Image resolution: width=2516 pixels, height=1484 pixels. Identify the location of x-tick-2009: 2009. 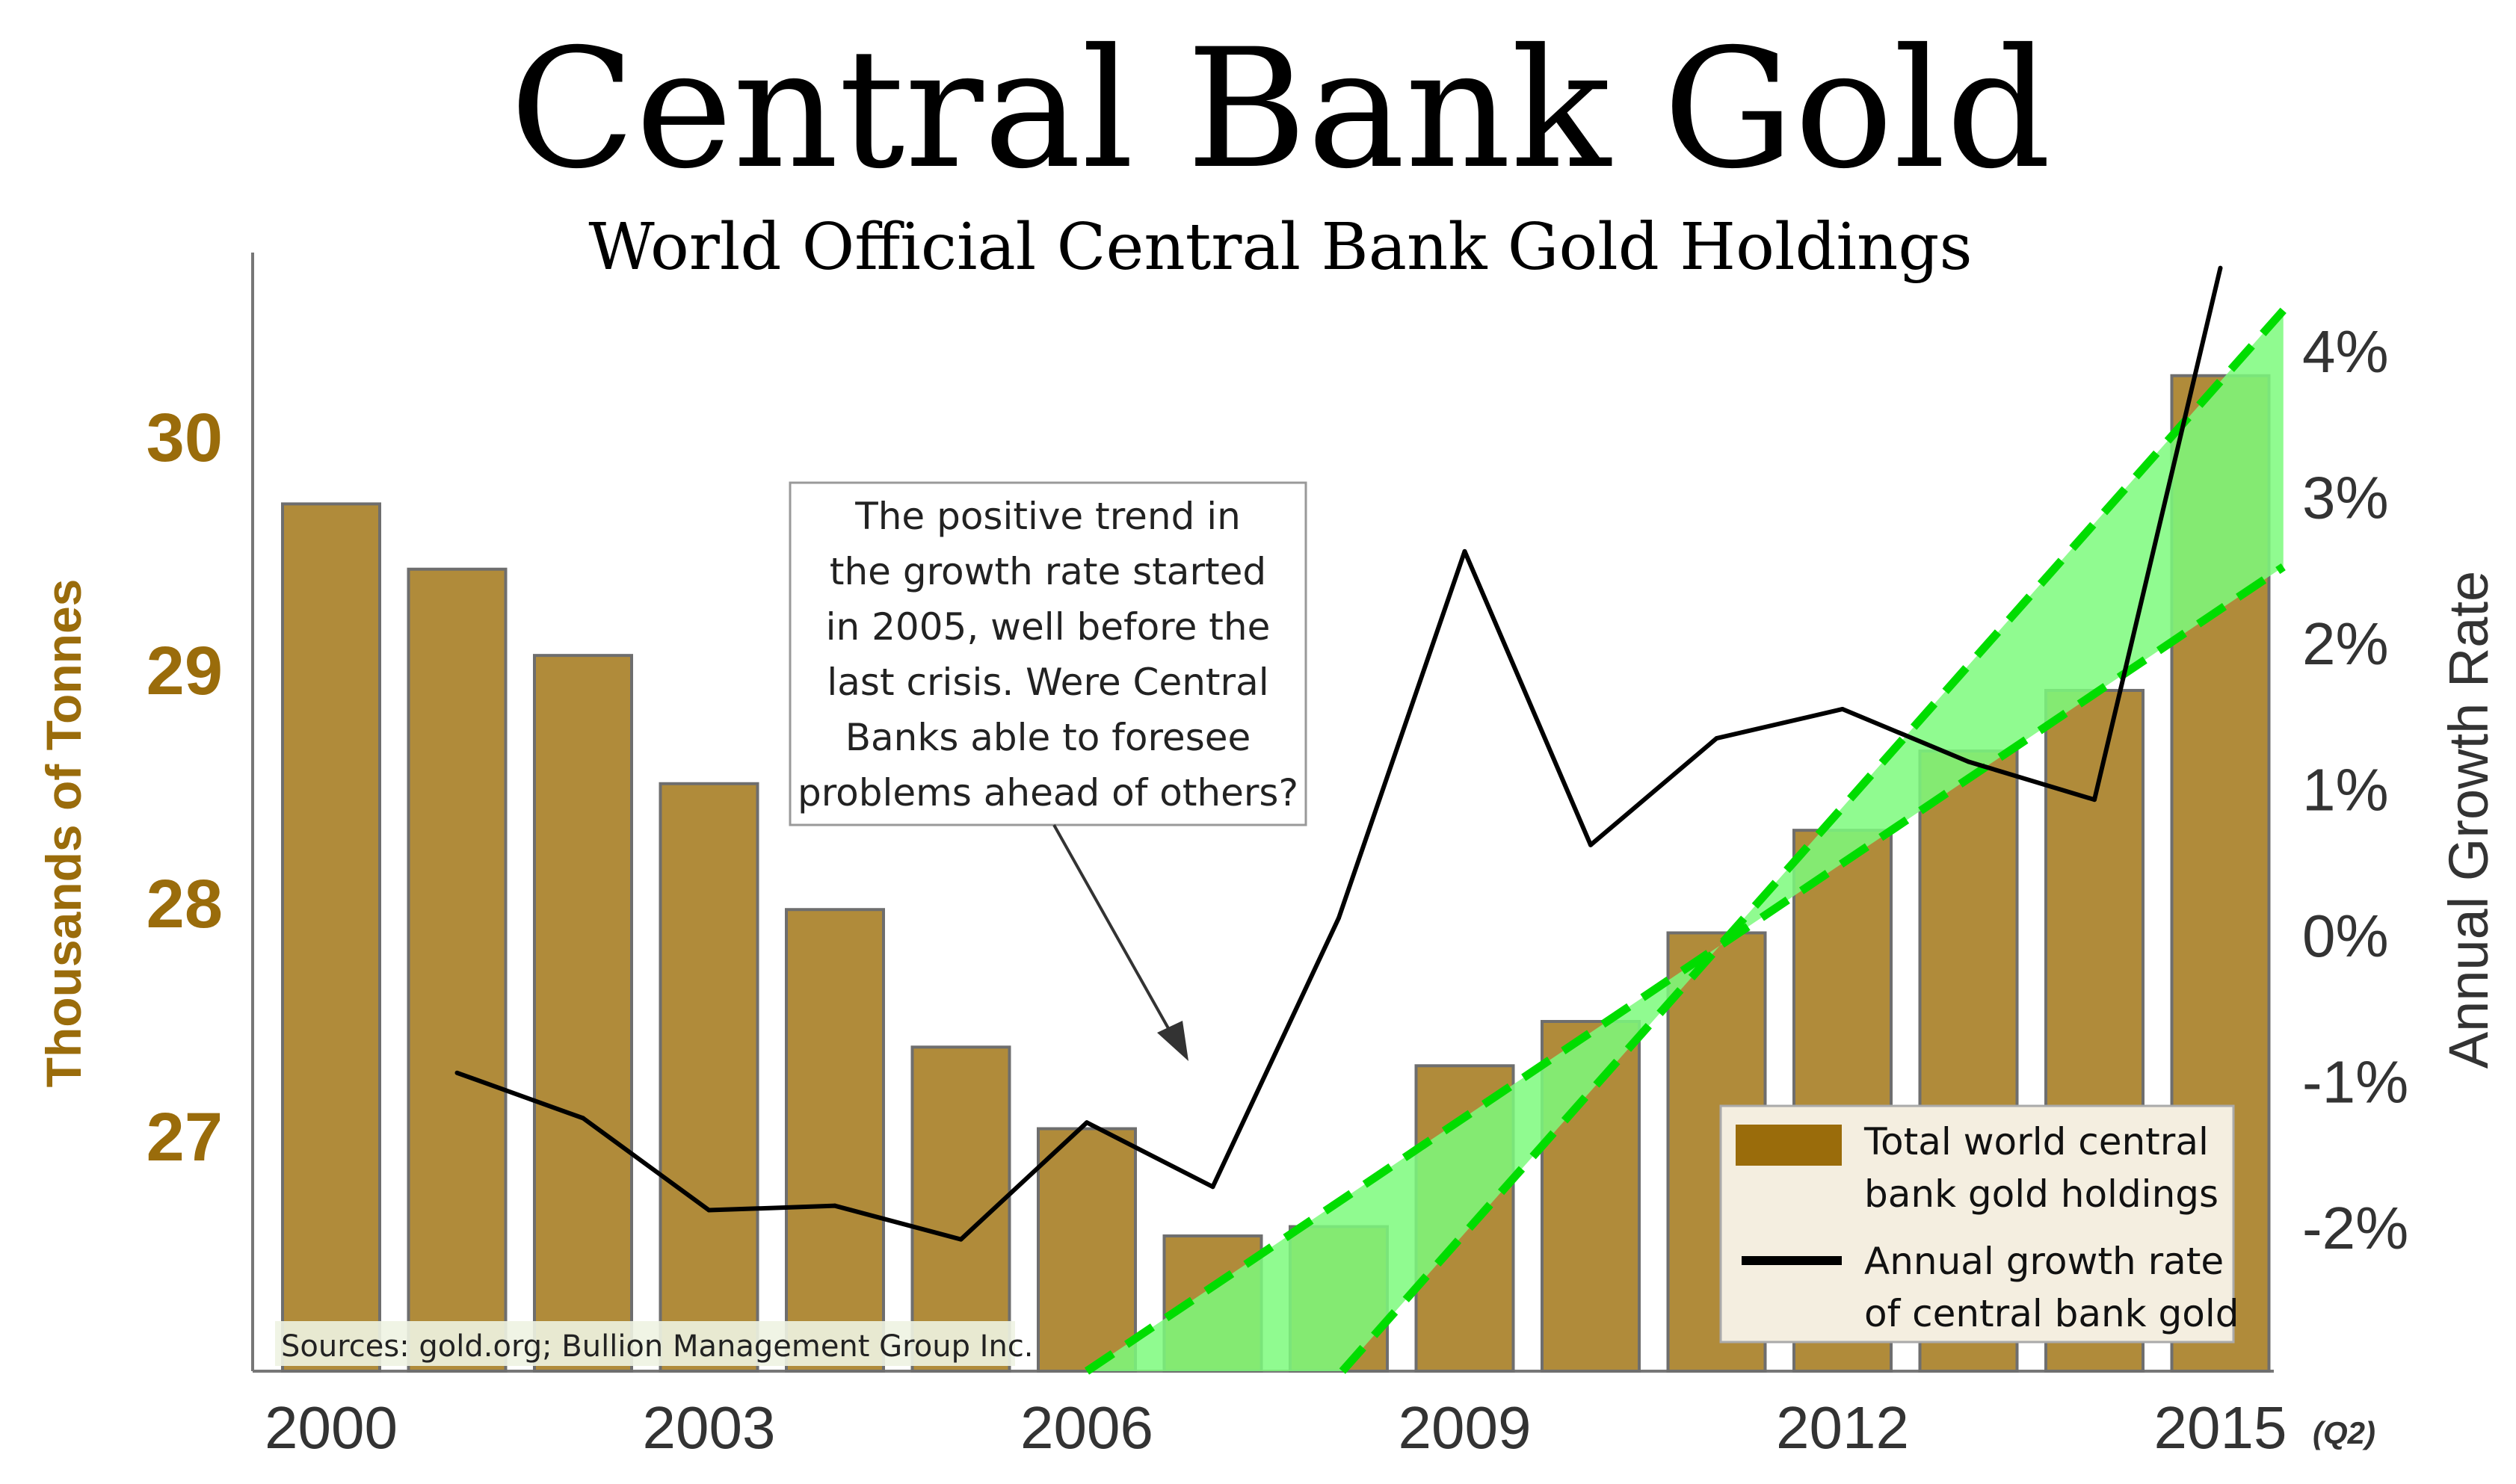
(1466, 1427).